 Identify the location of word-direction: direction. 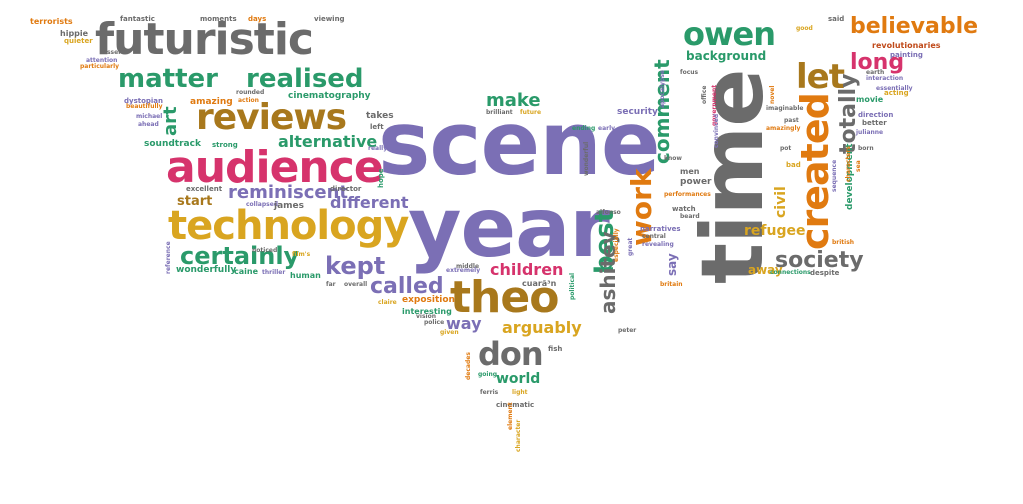
(876, 115).